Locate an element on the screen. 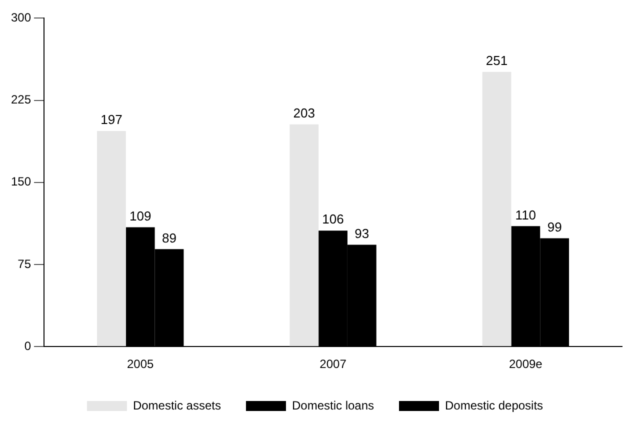 The width and height of the screenshot is (640, 430). data-label: 89 is located at coordinates (169, 238).